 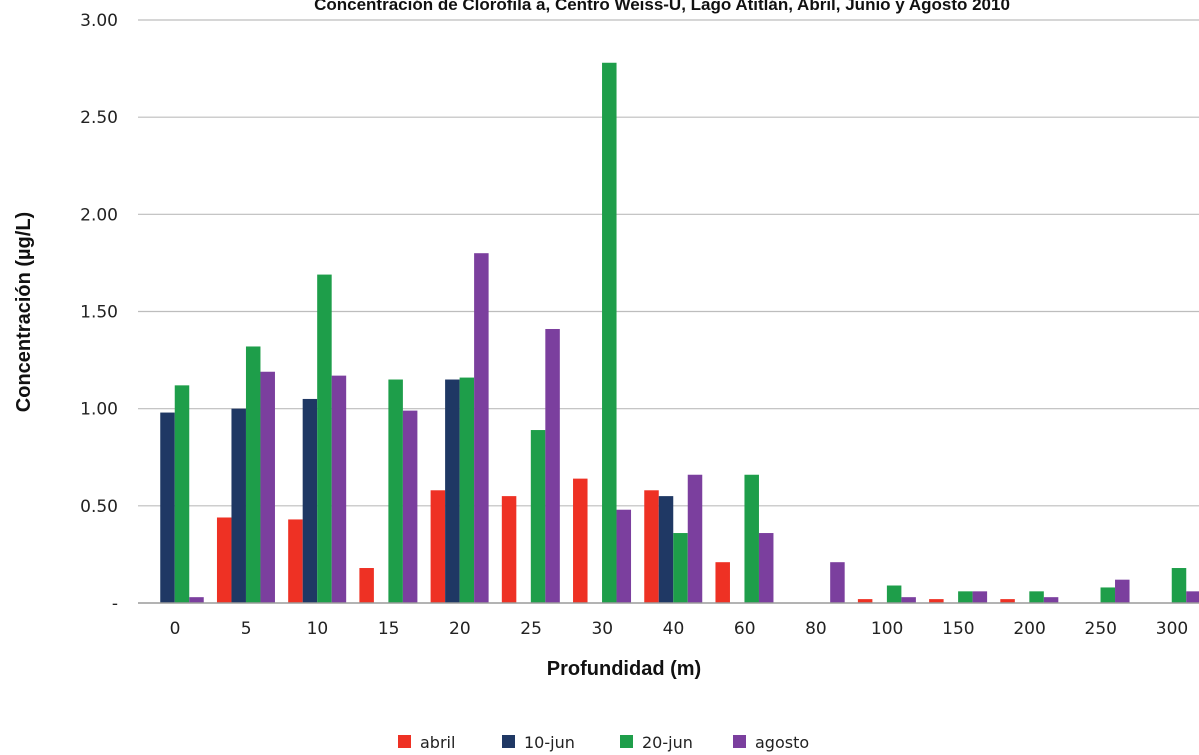 I want to click on y-tick-label: 2.50, so click(x=99, y=118).